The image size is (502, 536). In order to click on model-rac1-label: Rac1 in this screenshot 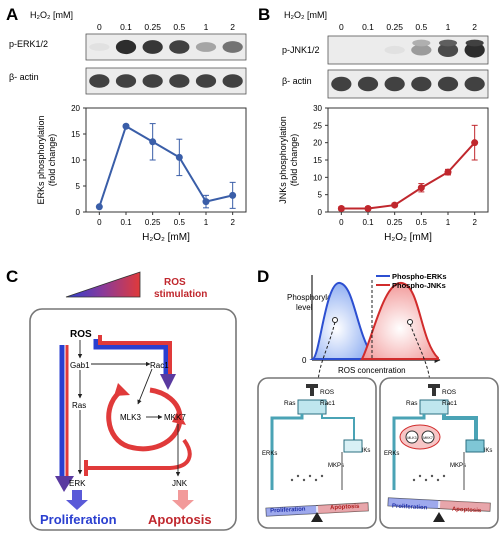, I will do `click(328, 403)`.